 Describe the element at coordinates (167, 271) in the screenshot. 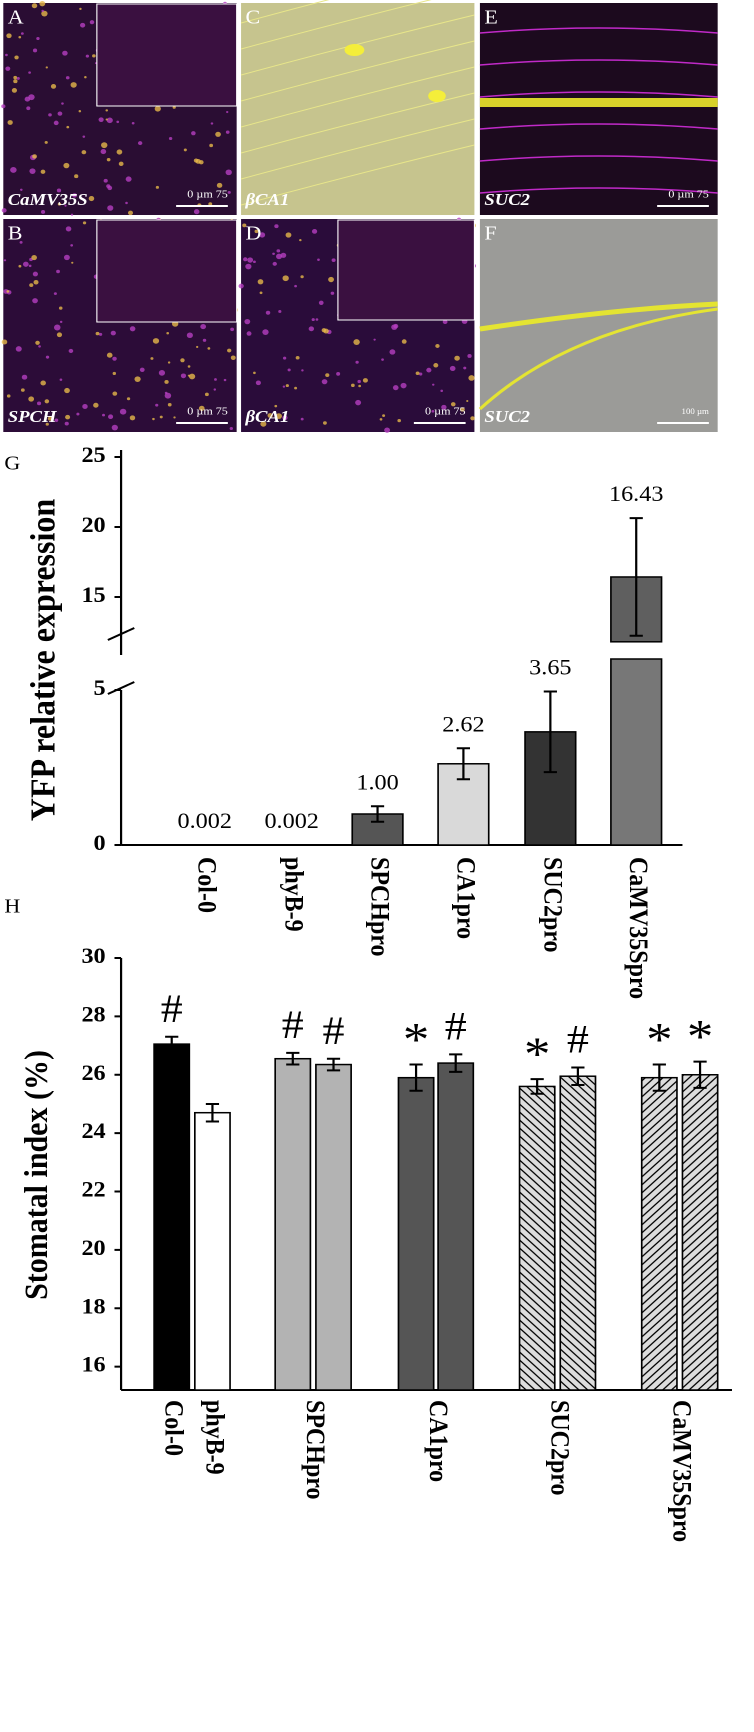

I see `inset` at that location.